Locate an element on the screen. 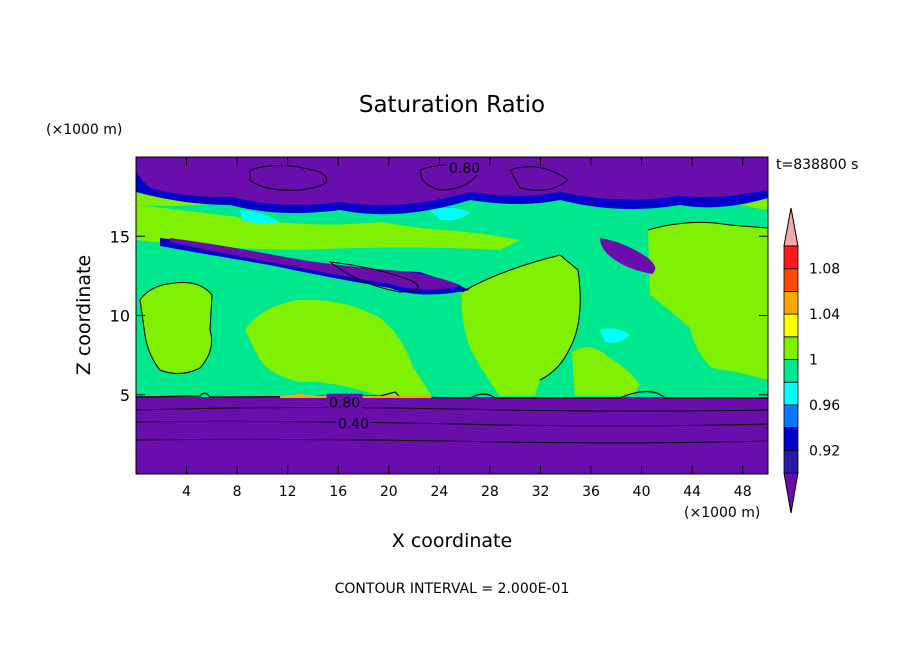 The width and height of the screenshot is (904, 654). lower-dry-layer is located at coordinates (452, 435).